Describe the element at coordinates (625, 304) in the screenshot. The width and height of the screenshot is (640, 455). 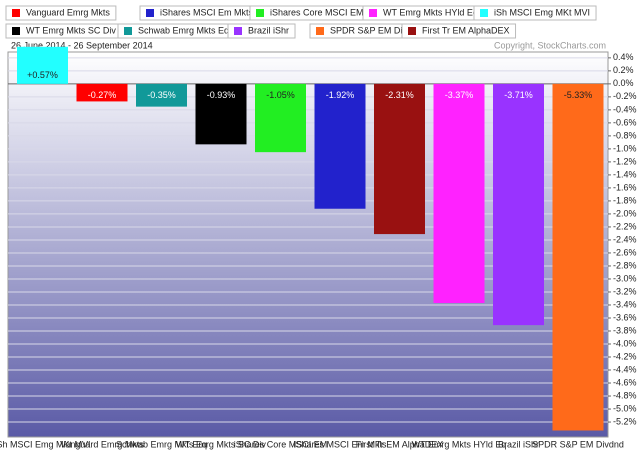
I see `y-tick-label: -3.4%` at that location.